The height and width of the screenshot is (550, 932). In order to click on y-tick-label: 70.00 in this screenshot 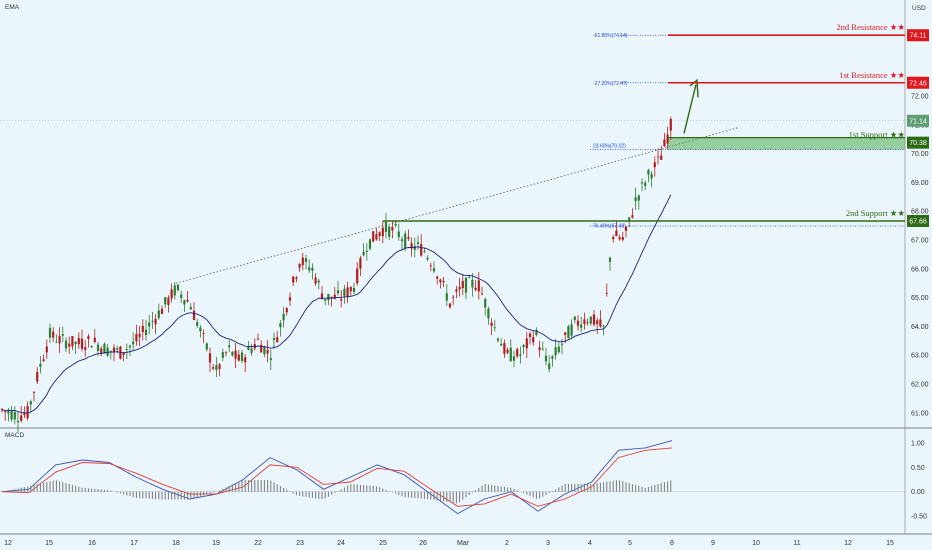, I will do `click(920, 154)`.